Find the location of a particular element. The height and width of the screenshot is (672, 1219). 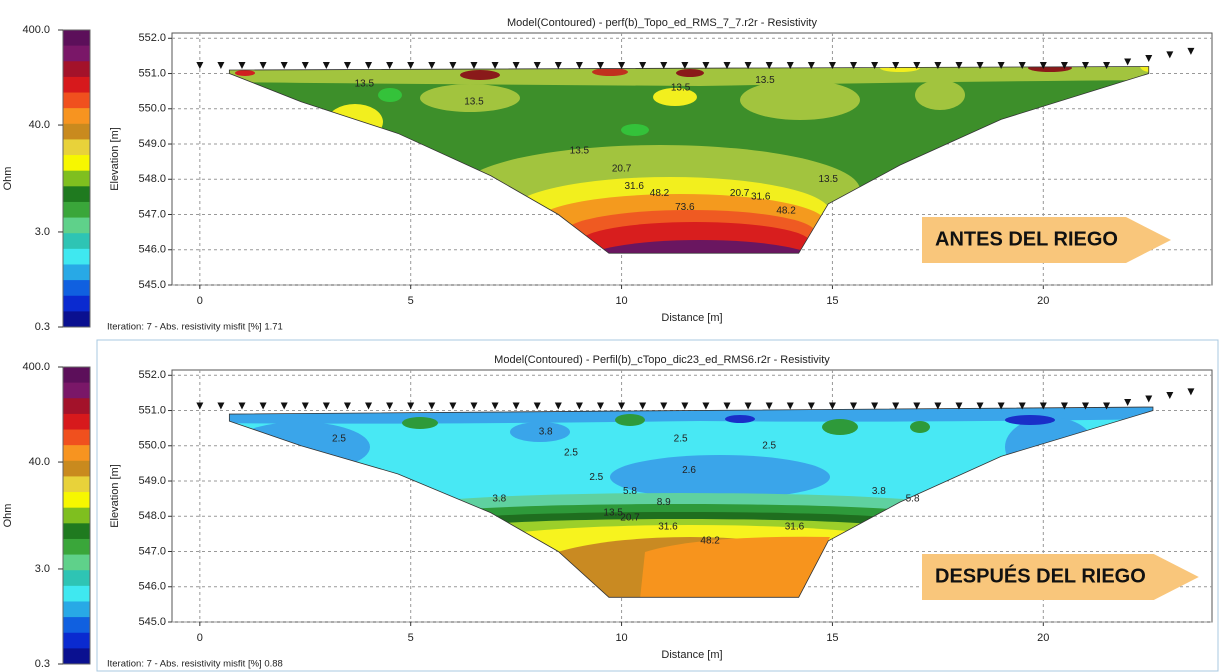

colorbar-tick-label: 40.0 is located at coordinates (39, 125).